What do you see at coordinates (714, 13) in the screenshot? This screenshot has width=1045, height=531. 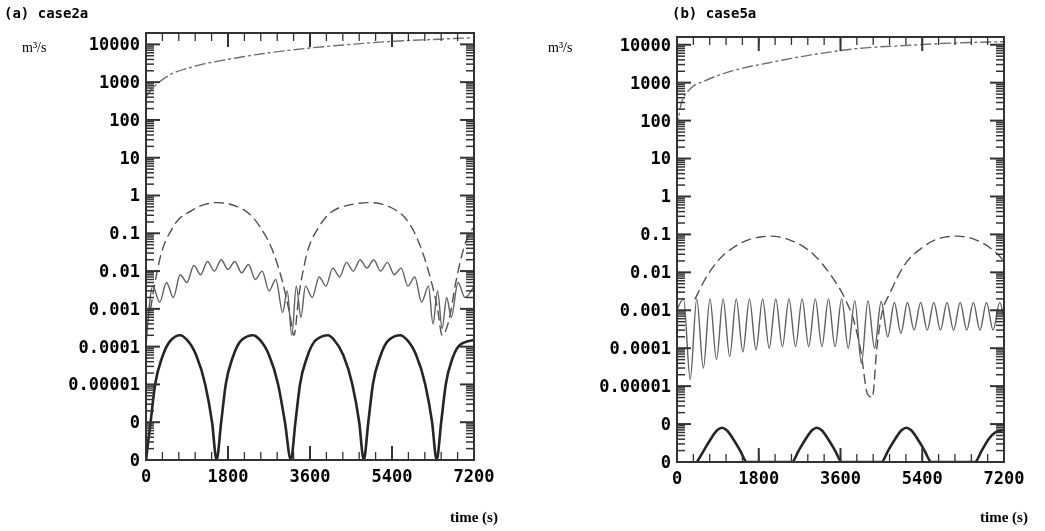 I see `chart-title: (b) case5a` at bounding box center [714, 13].